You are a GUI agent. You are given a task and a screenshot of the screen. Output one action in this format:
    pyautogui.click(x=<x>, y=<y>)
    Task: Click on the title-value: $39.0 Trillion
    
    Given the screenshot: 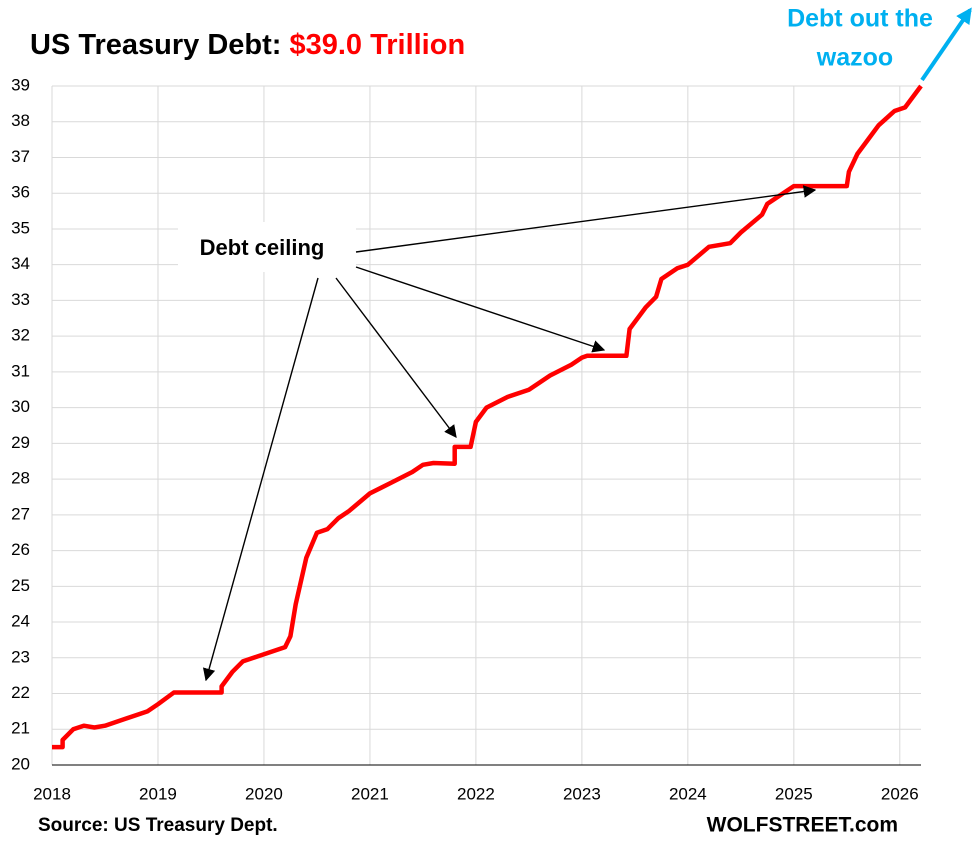 What is the action you would take?
    pyautogui.click(x=377, y=45)
    